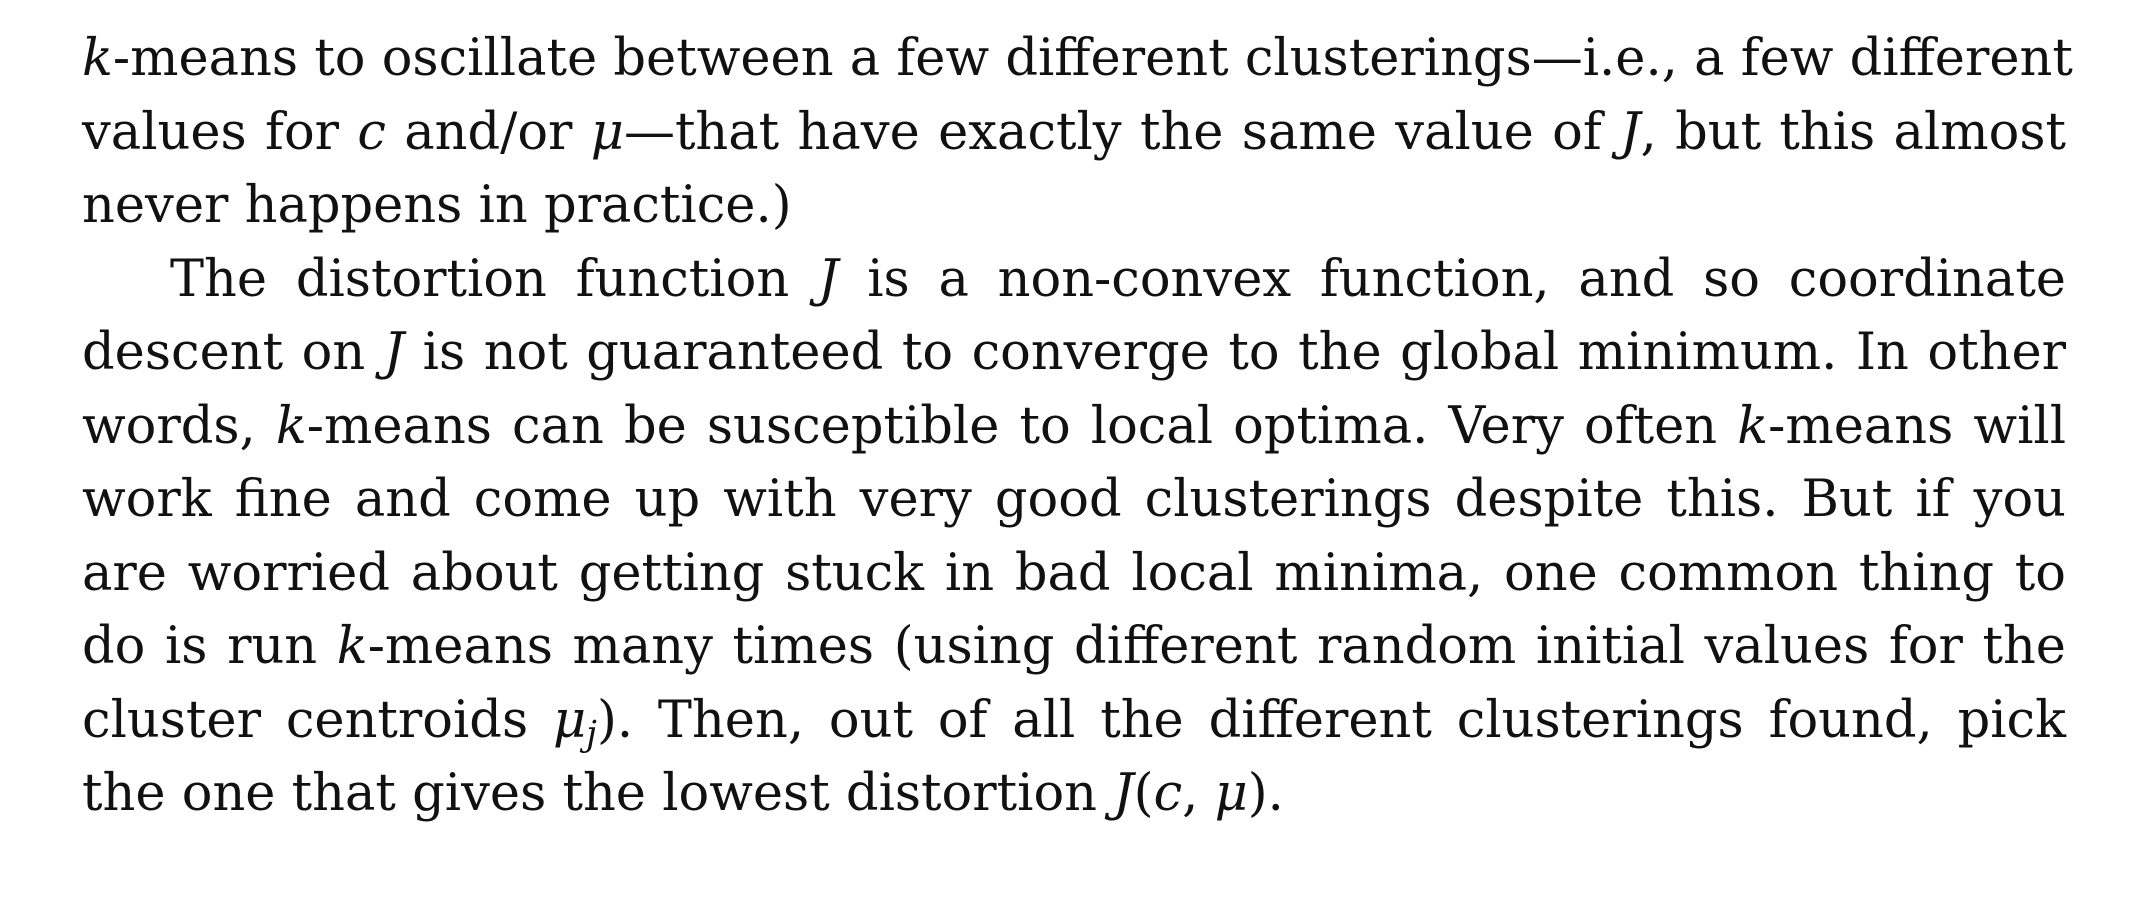 Image resolution: width=2148 pixels, height=912 pixels. Describe the element at coordinates (233, 352) in the screenshot. I see `text-segment: descent on` at that location.